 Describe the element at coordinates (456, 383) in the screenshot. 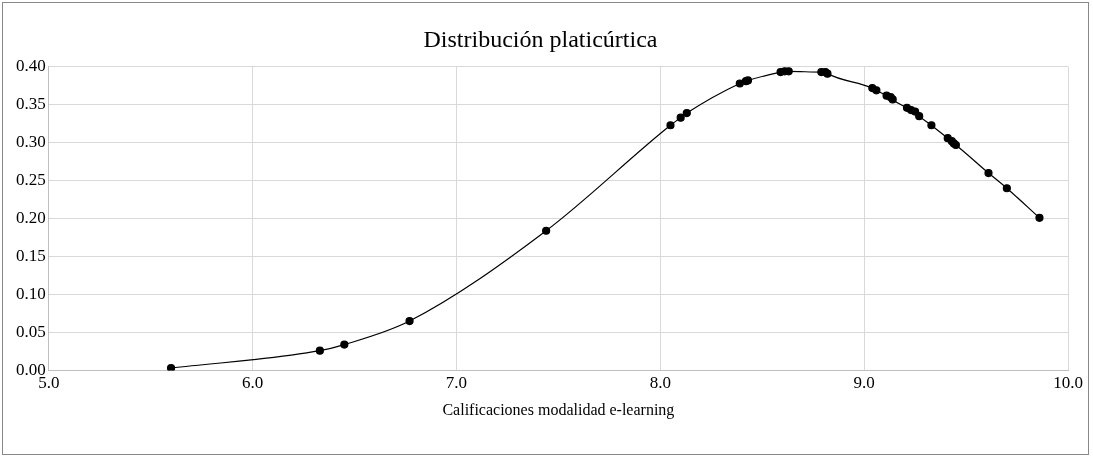

I see `x-tick-label: 7.0` at that location.